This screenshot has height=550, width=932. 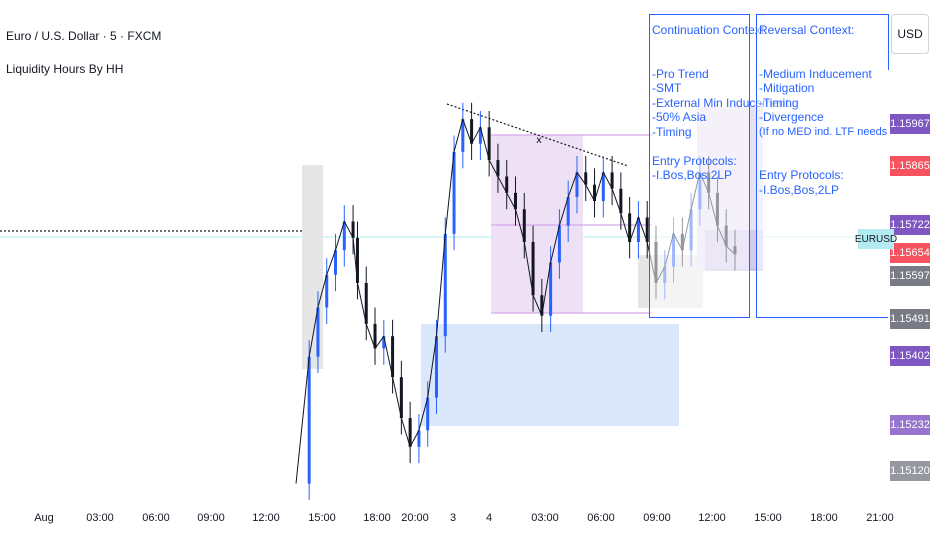 I want to click on price-label: 1.15491, so click(x=910, y=319).